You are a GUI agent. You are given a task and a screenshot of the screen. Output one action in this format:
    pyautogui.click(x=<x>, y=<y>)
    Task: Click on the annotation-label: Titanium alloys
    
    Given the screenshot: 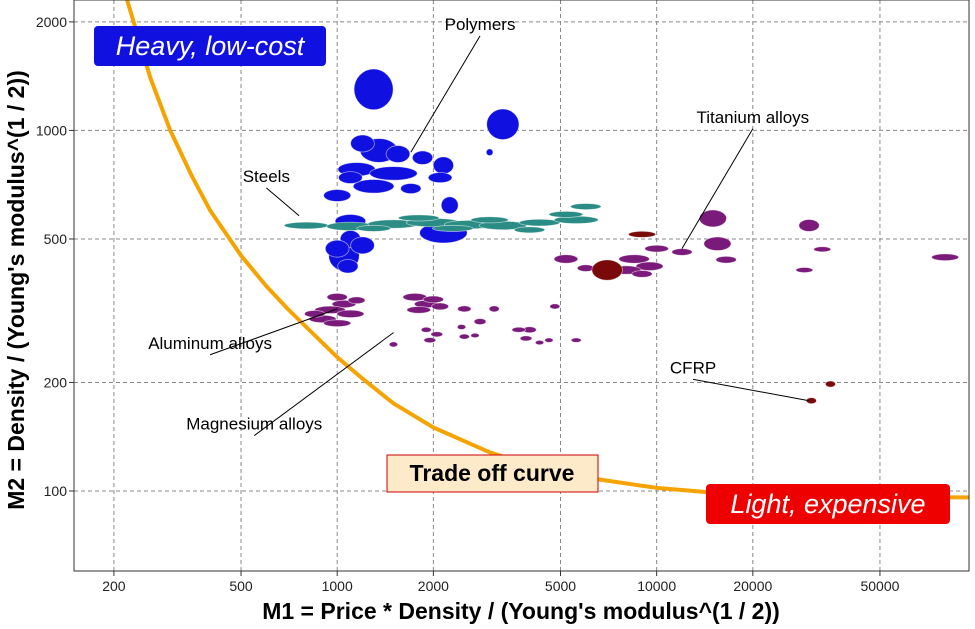 What is the action you would take?
    pyautogui.click(x=752, y=117)
    